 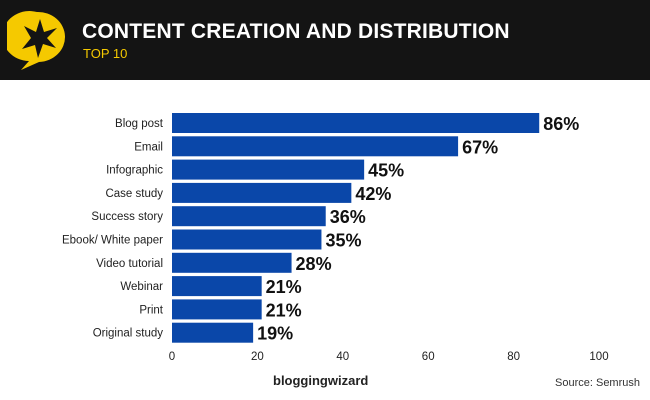 I want to click on data-label: 35%, so click(x=343, y=241).